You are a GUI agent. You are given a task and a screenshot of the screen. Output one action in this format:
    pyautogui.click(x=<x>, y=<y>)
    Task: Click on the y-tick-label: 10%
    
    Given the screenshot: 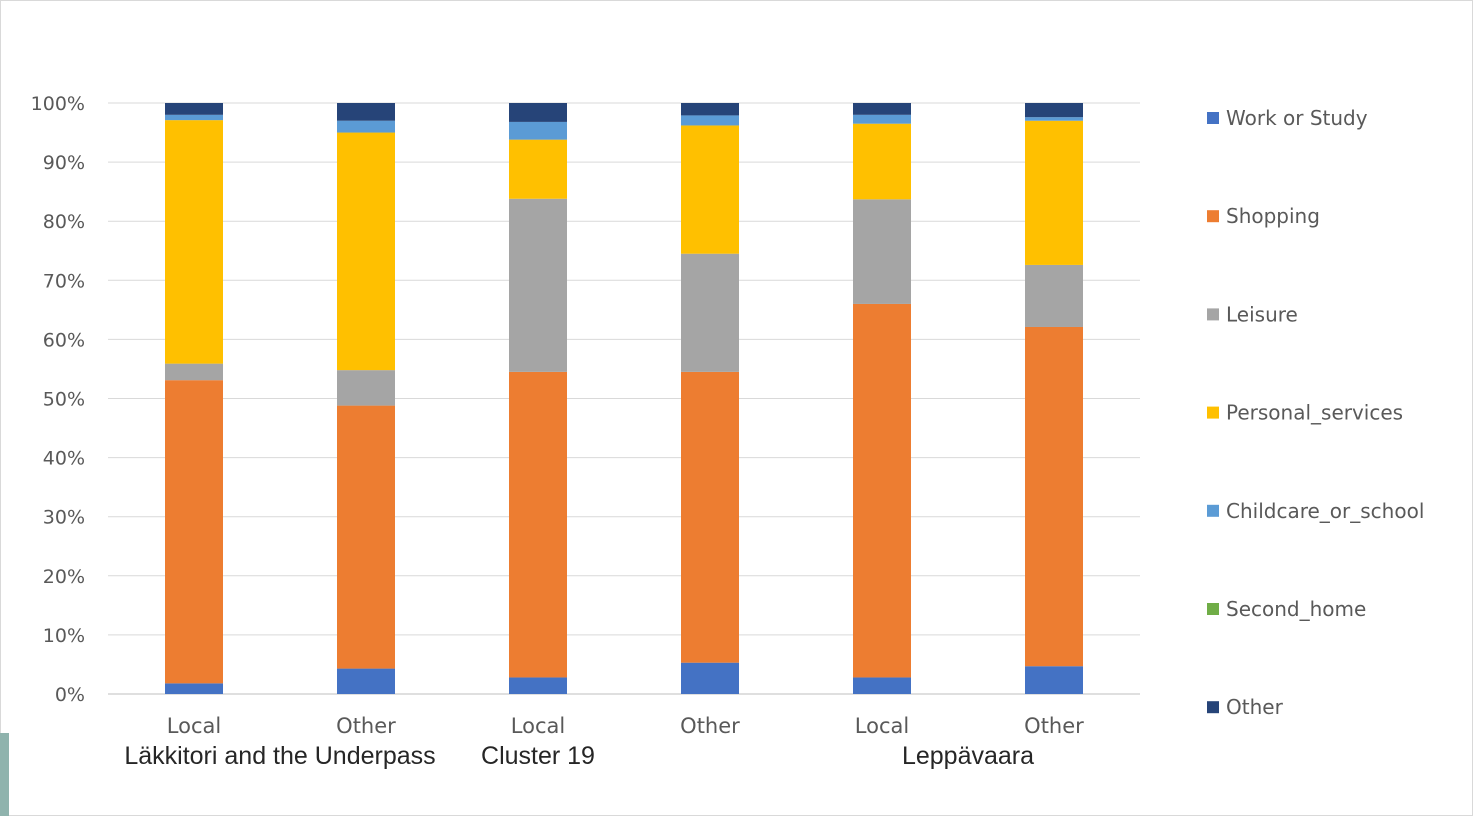 What is the action you would take?
    pyautogui.click(x=64, y=636)
    